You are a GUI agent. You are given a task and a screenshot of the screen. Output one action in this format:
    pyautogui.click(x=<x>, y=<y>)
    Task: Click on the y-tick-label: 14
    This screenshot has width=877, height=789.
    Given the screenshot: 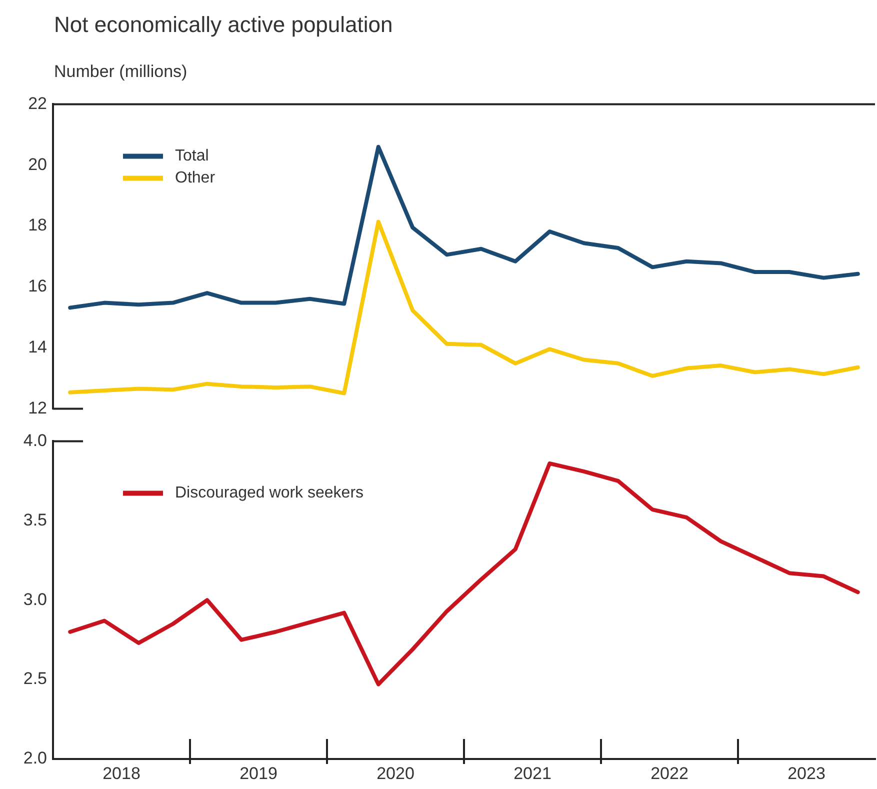 What is the action you would take?
    pyautogui.click(x=37, y=347)
    